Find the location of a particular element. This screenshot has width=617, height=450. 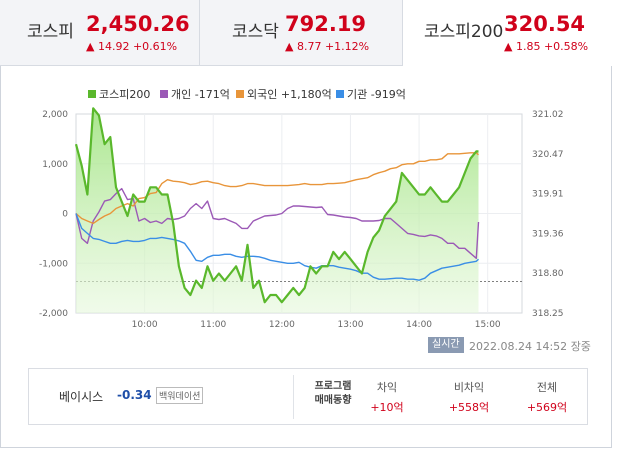

tab-kosdaq-name: 코스닥 is located at coordinates (255, 32).